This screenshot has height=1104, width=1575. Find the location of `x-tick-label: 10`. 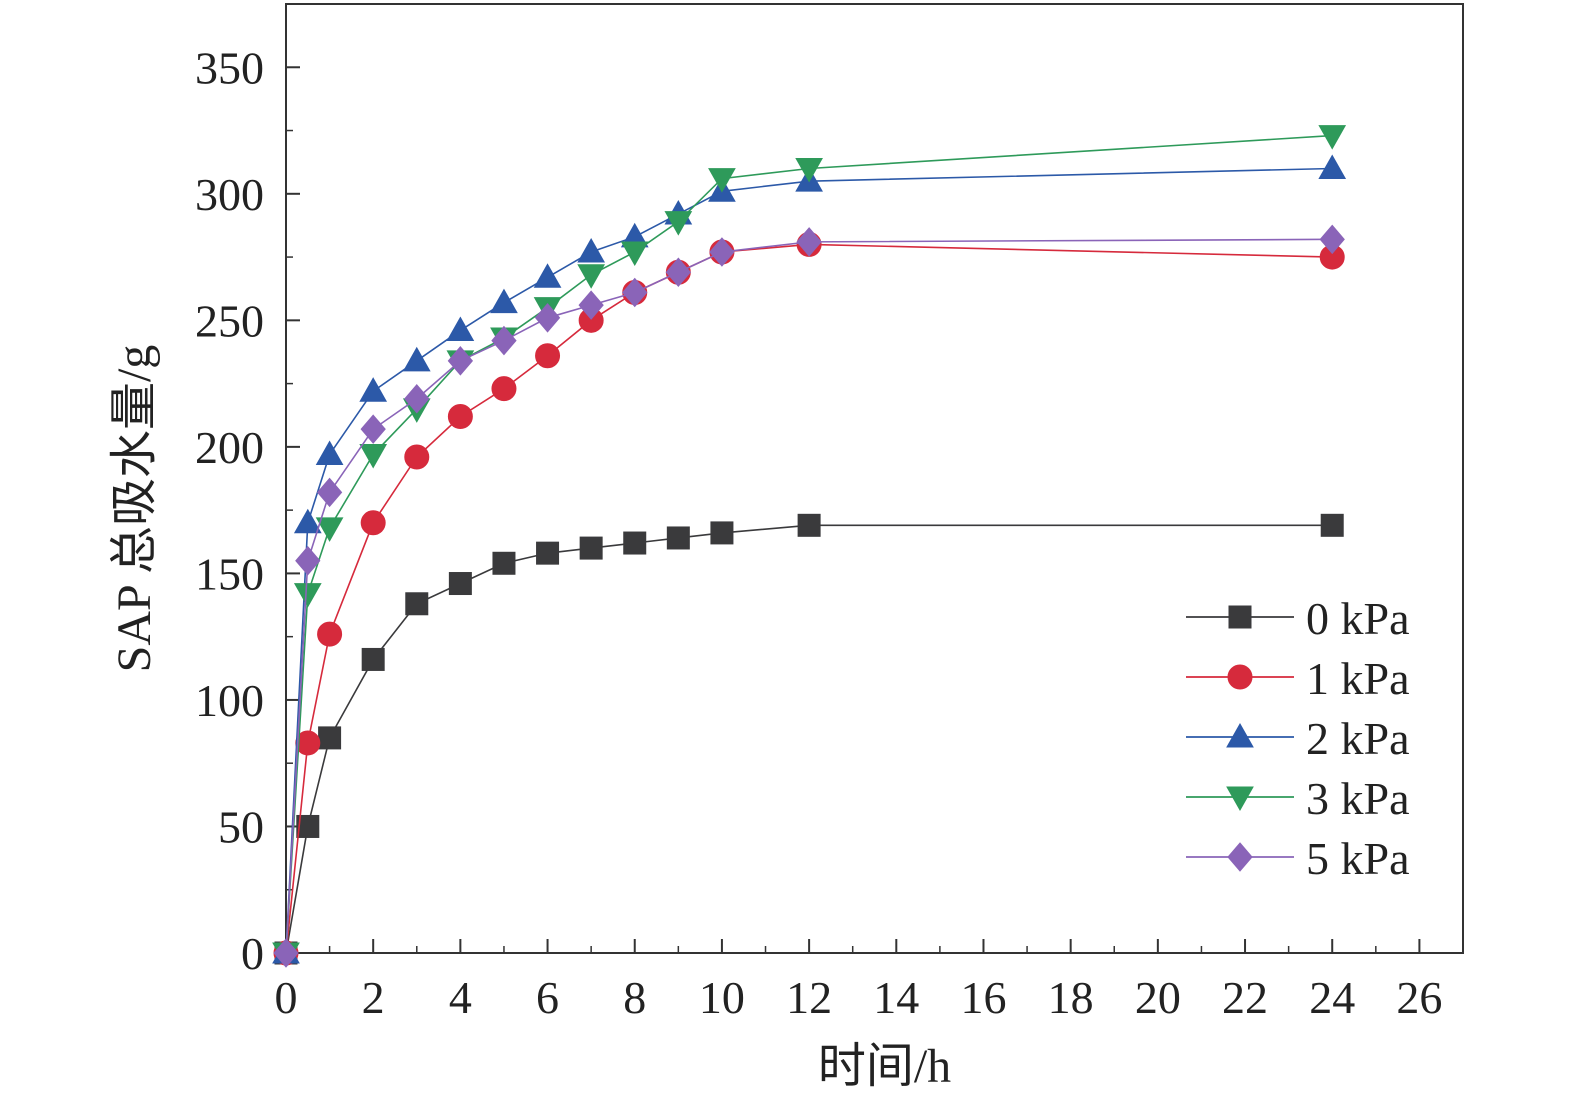

x-tick-label: 10 is located at coordinates (722, 997).